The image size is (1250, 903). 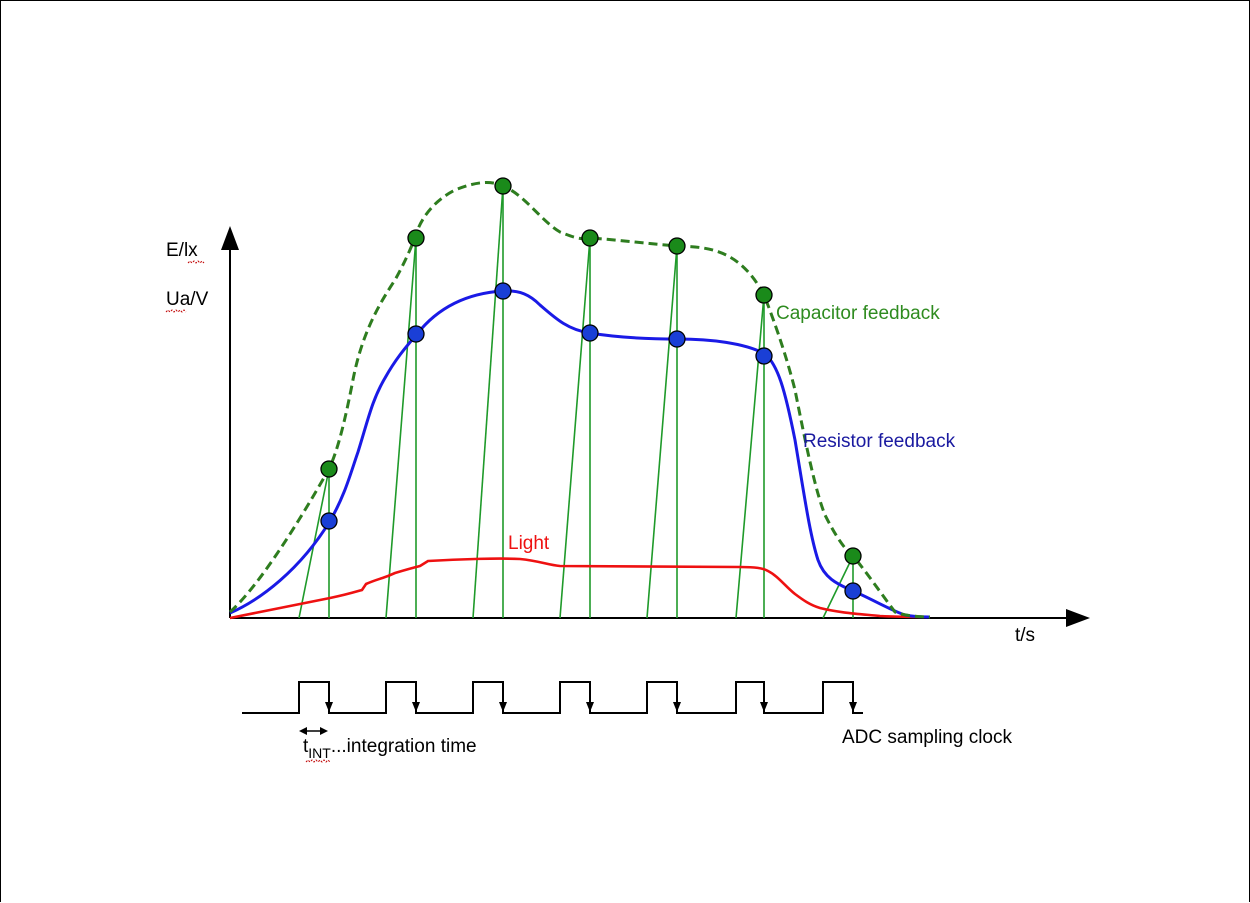 I want to click on tint-label-sub: INT, so click(x=319, y=753).